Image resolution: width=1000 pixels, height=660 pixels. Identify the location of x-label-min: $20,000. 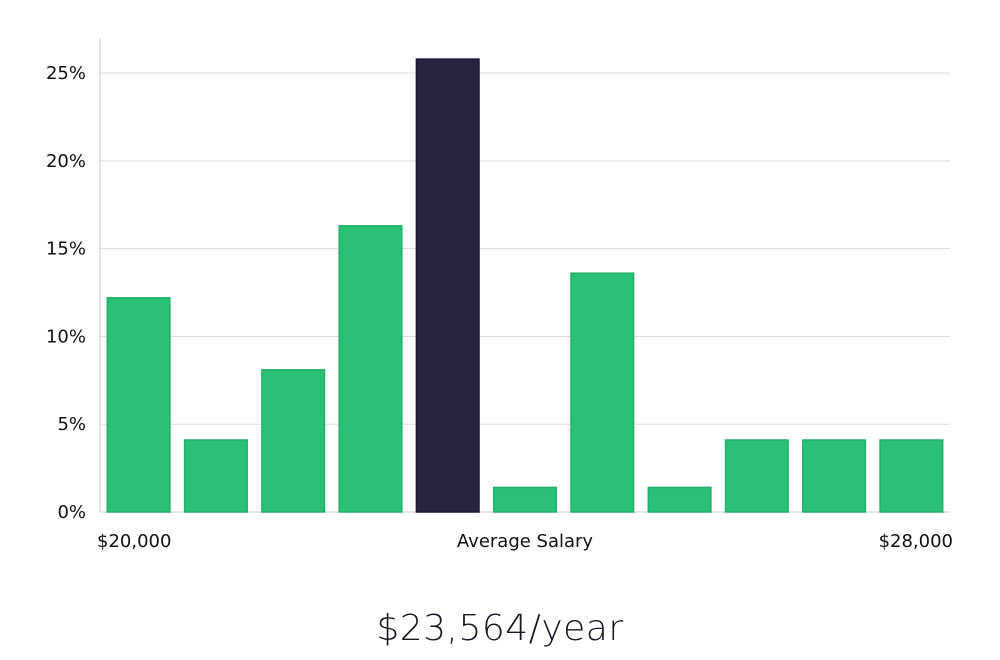
(134, 541).